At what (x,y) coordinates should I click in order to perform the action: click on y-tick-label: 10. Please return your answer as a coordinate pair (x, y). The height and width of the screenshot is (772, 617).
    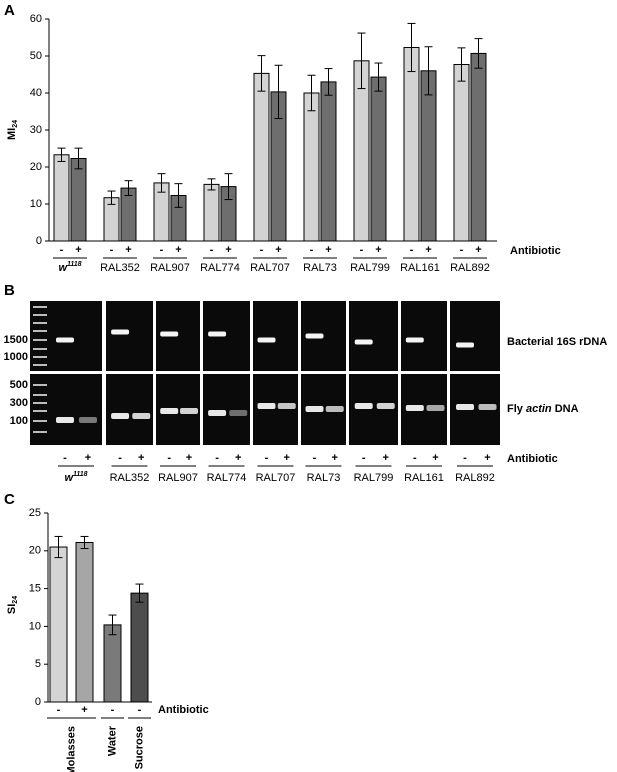
    Looking at the image, I should click on (36, 204).